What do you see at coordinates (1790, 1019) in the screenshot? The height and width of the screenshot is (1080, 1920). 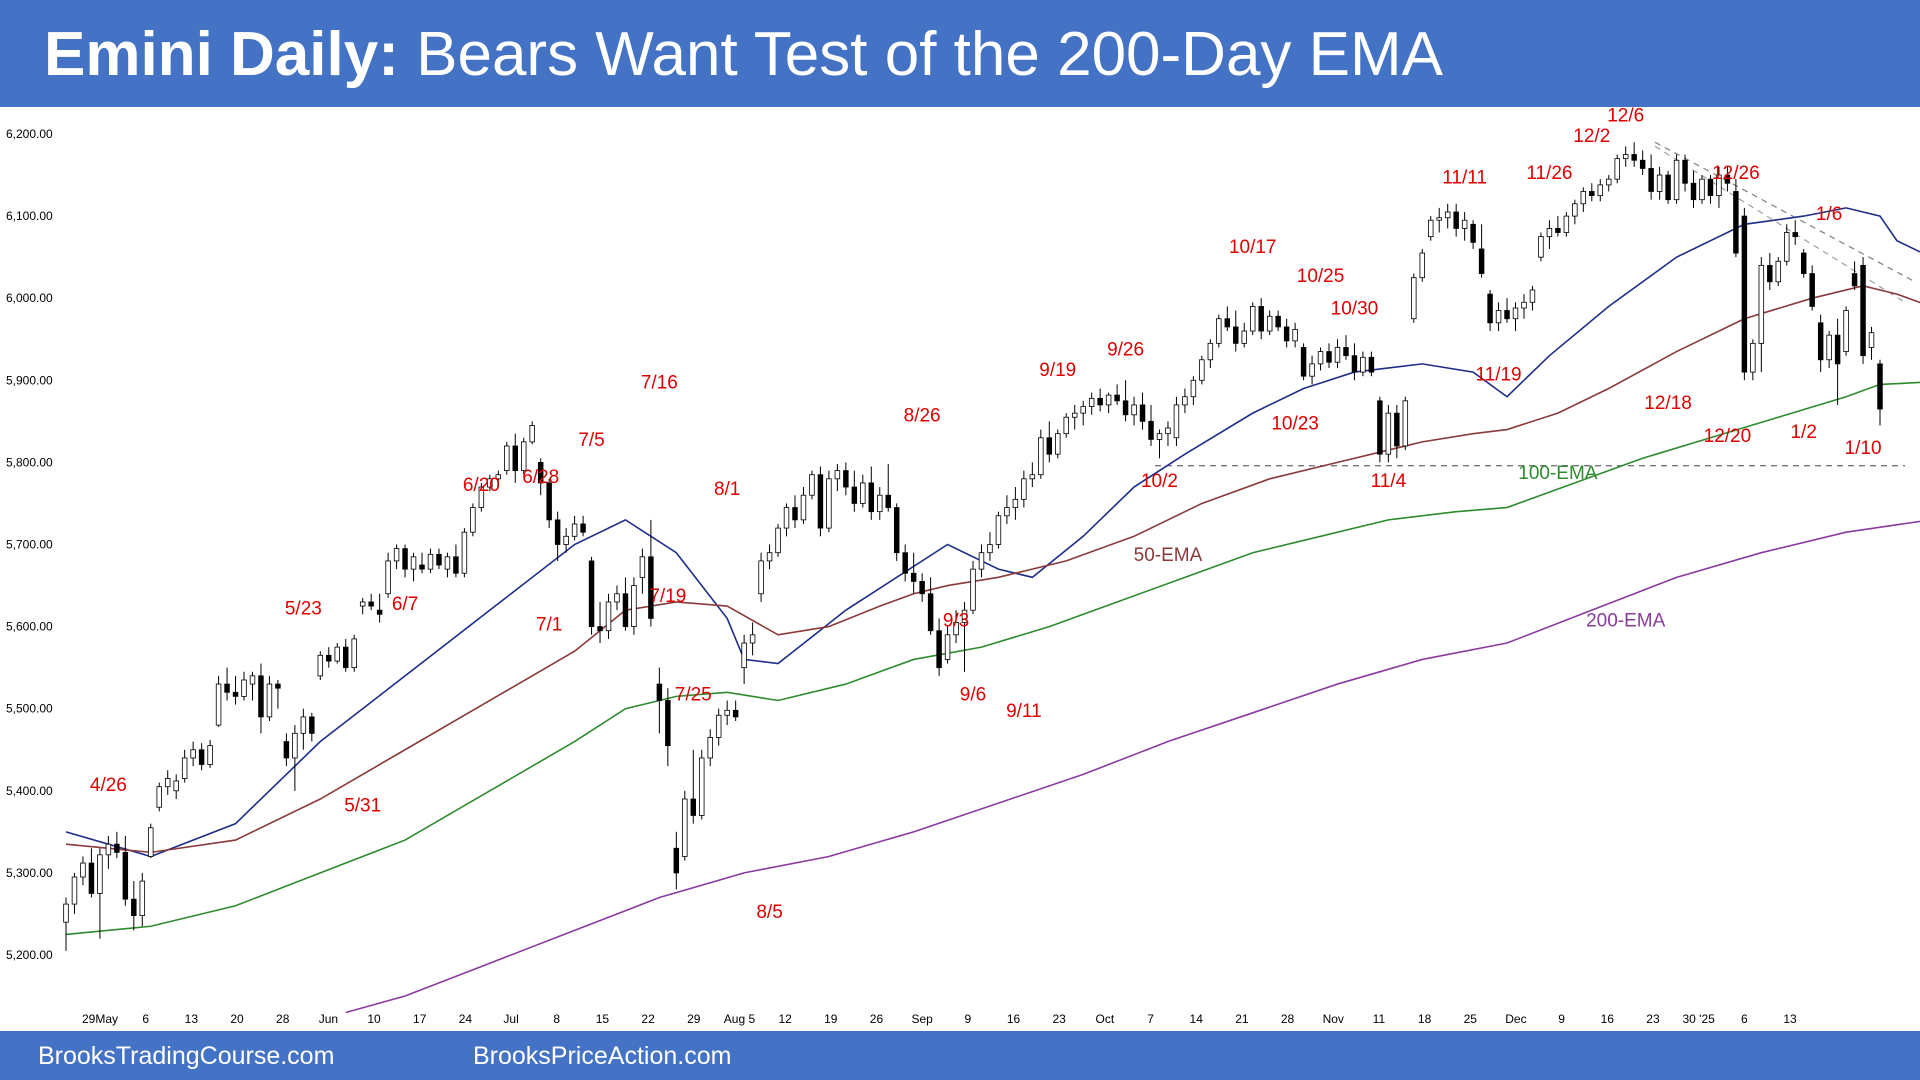 I see `x-tick-label: 13` at bounding box center [1790, 1019].